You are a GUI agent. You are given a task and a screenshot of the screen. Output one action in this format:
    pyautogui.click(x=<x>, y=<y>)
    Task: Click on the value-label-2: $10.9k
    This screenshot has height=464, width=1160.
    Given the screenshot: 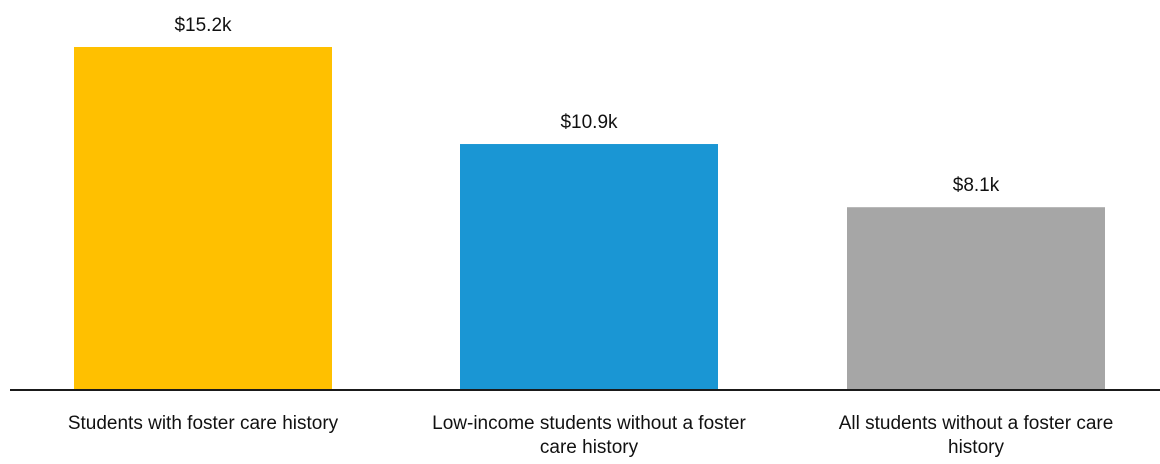 What is the action you would take?
    pyautogui.click(x=589, y=122)
    